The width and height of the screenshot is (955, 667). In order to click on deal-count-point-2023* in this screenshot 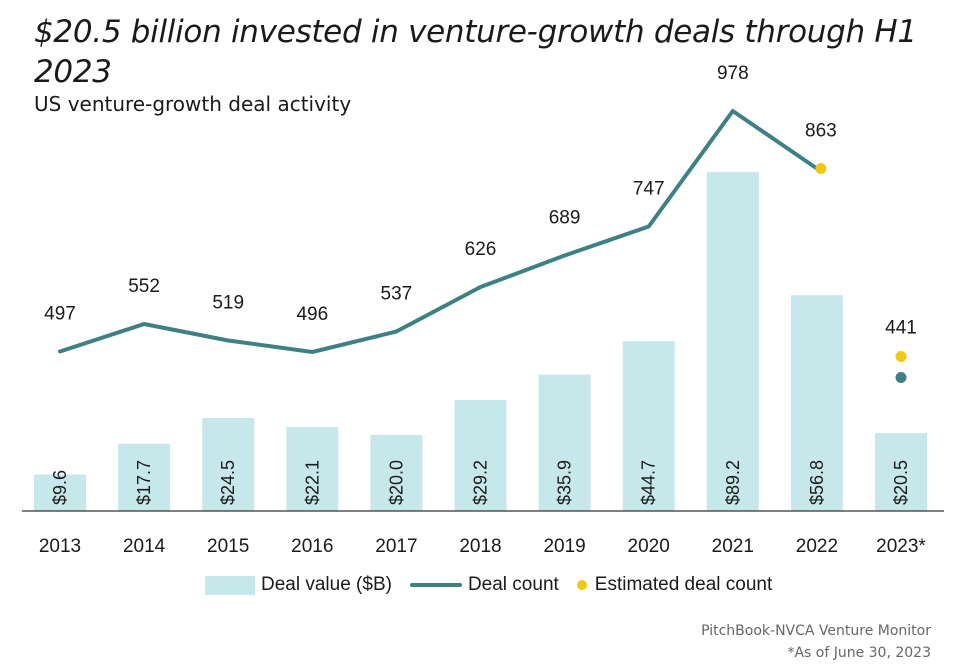, I will do `click(901, 377)`.